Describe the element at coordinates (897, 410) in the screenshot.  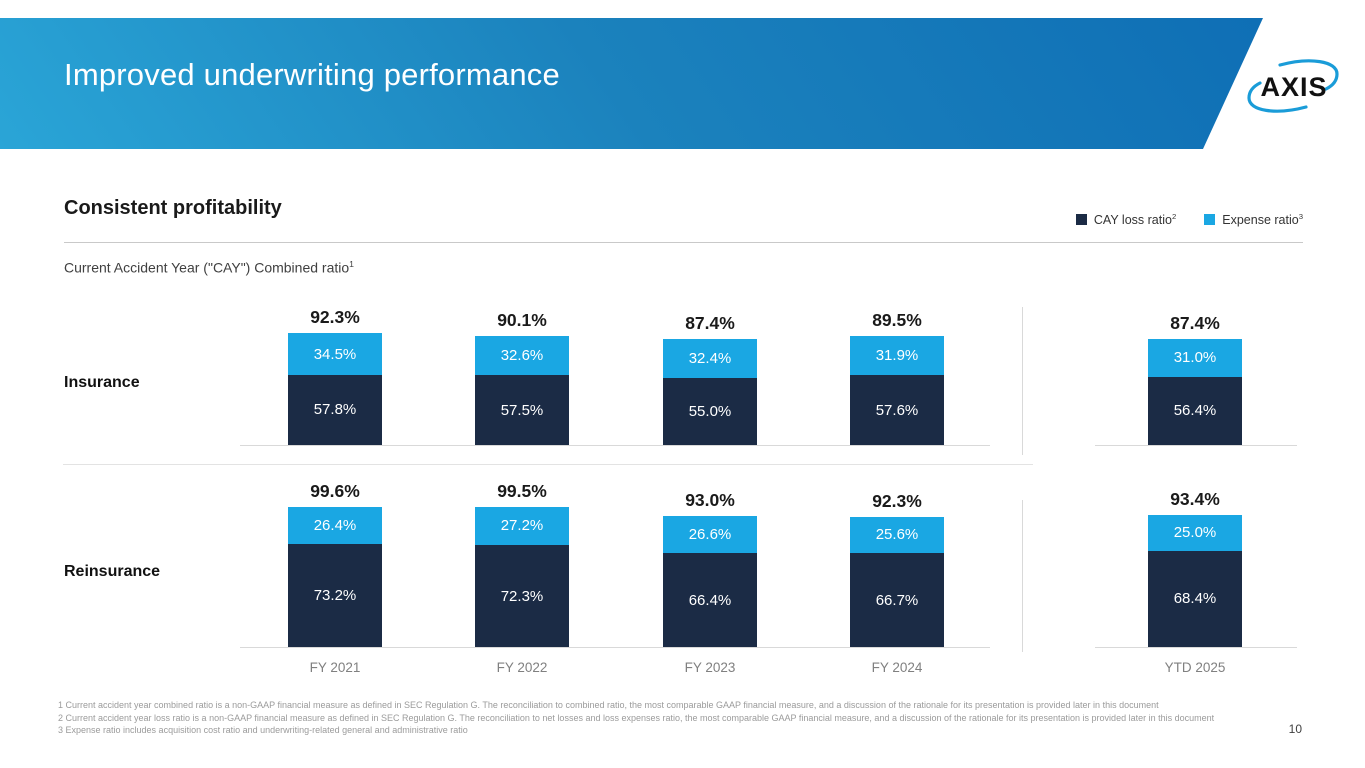
I see `bar-segment-loss: 57.6%` at that location.